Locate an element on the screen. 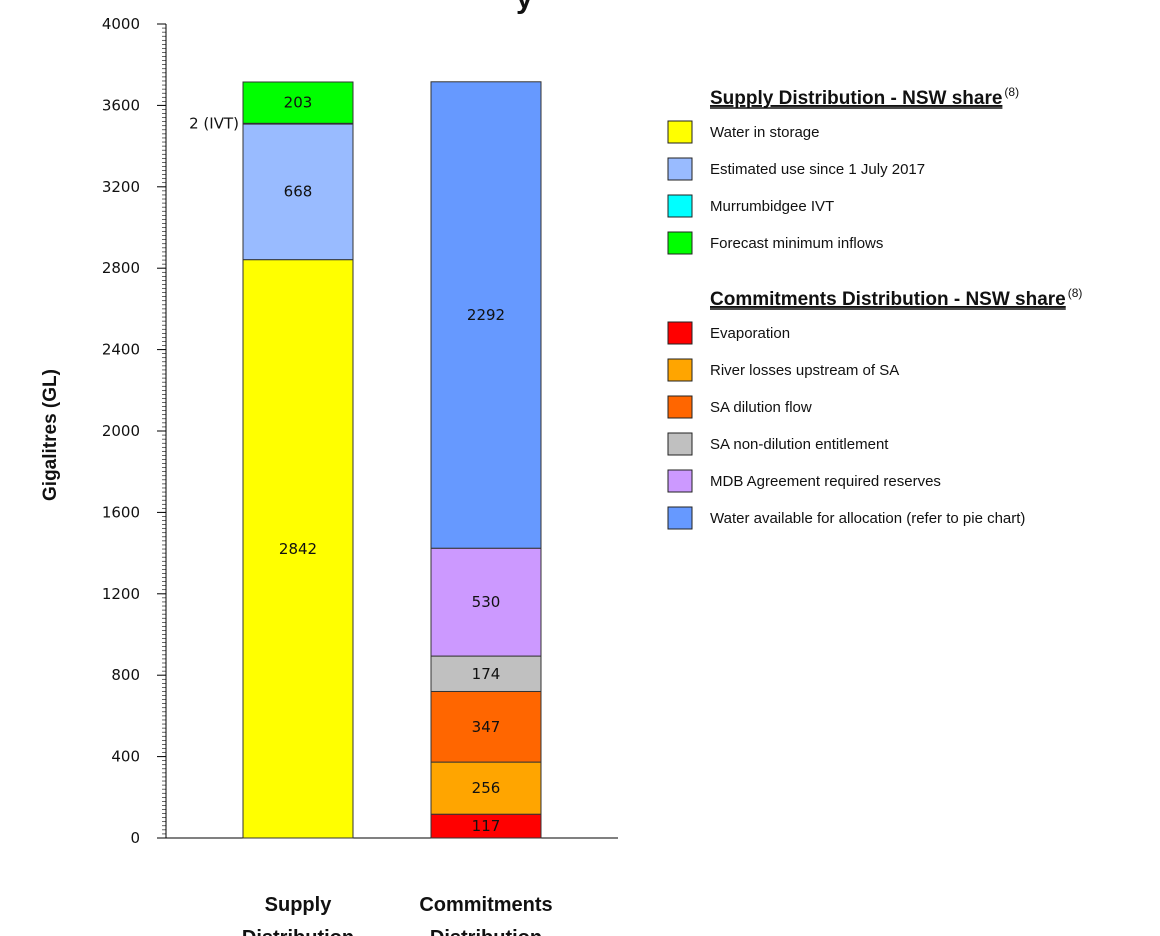  bar-value-label: 668 is located at coordinates (298, 192).